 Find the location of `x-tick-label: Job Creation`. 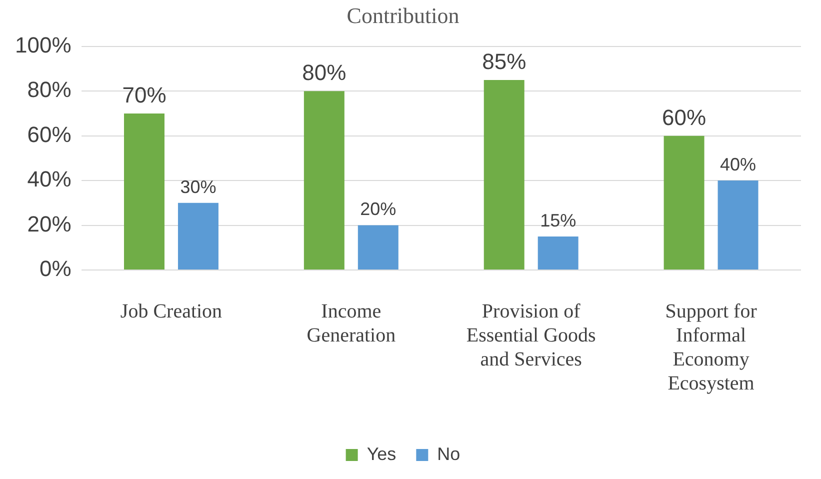

x-tick-label: Job Creation is located at coordinates (171, 311).